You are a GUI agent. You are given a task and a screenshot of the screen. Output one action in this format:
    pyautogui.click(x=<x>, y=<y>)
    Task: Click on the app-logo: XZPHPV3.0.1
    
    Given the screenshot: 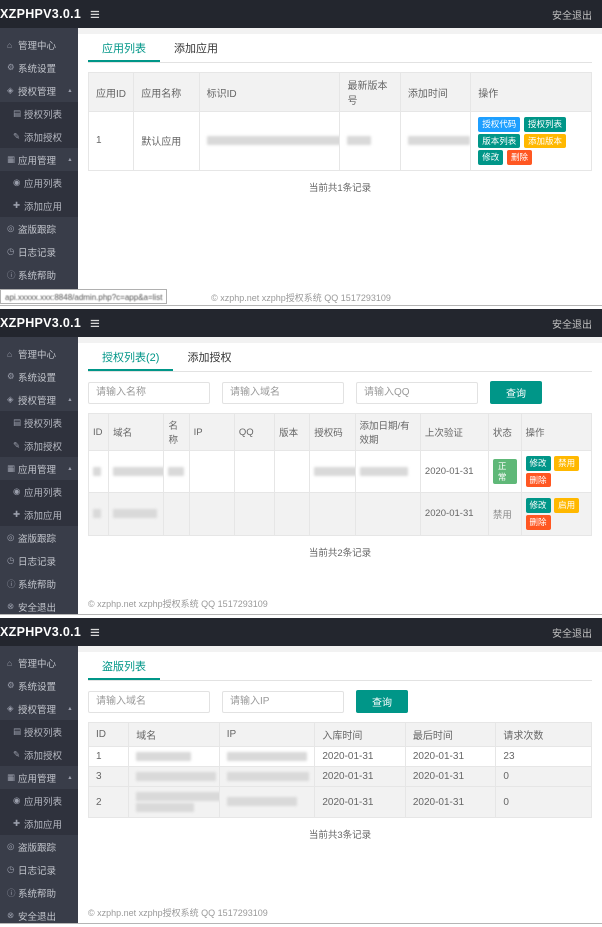 What is the action you would take?
    pyautogui.click(x=41, y=323)
    